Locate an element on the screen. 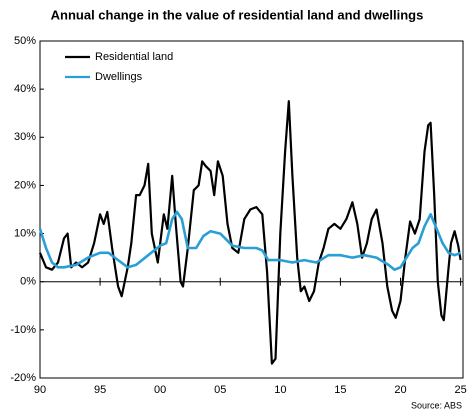 This screenshot has height=416, width=474. x-tick-label: 00 is located at coordinates (160, 390).